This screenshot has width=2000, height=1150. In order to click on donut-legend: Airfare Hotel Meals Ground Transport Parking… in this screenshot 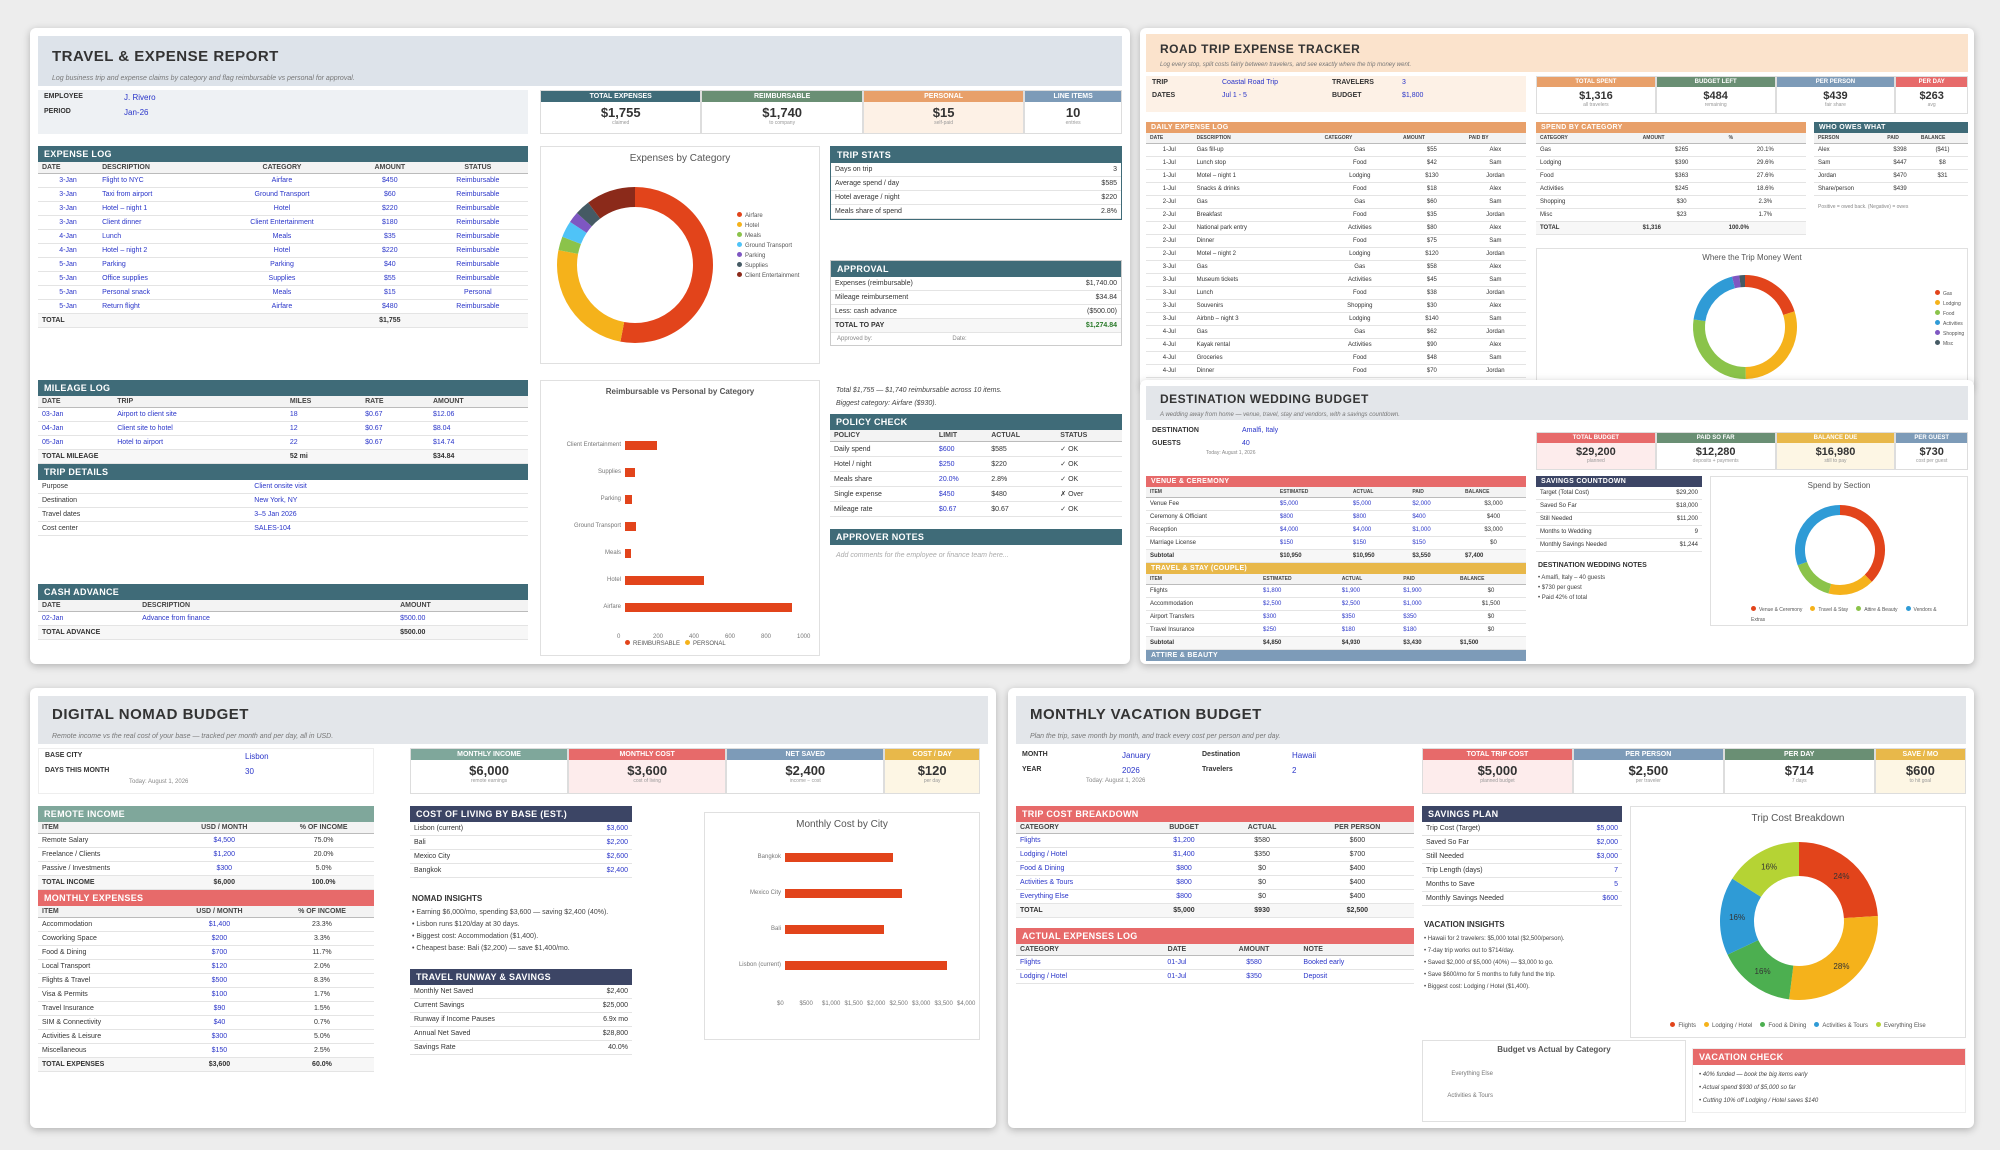, I will do `click(777, 246)`.